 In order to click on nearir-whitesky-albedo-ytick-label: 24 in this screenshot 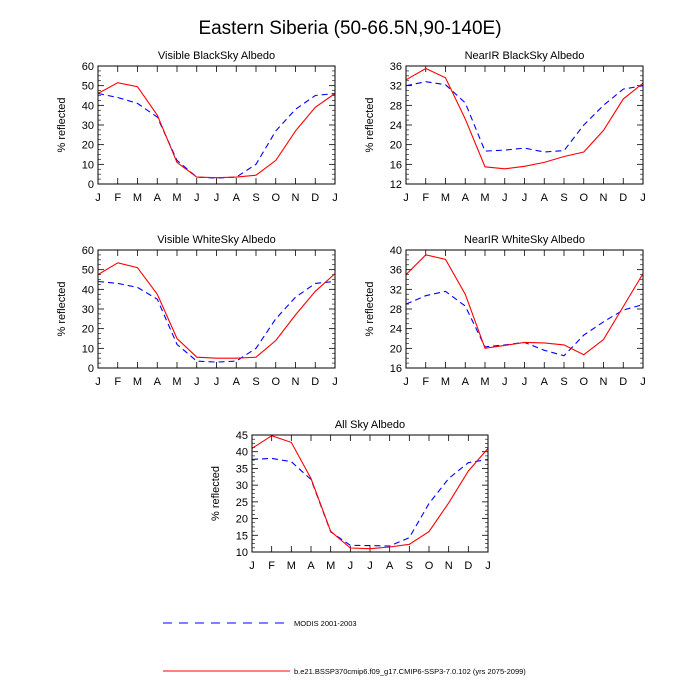, I will do `click(396, 330)`.